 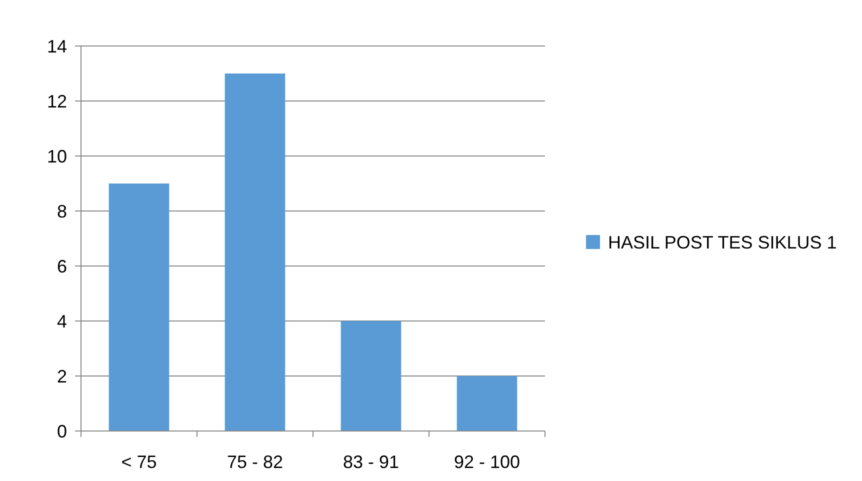 I want to click on y-tick-label: 2, so click(x=61, y=376).